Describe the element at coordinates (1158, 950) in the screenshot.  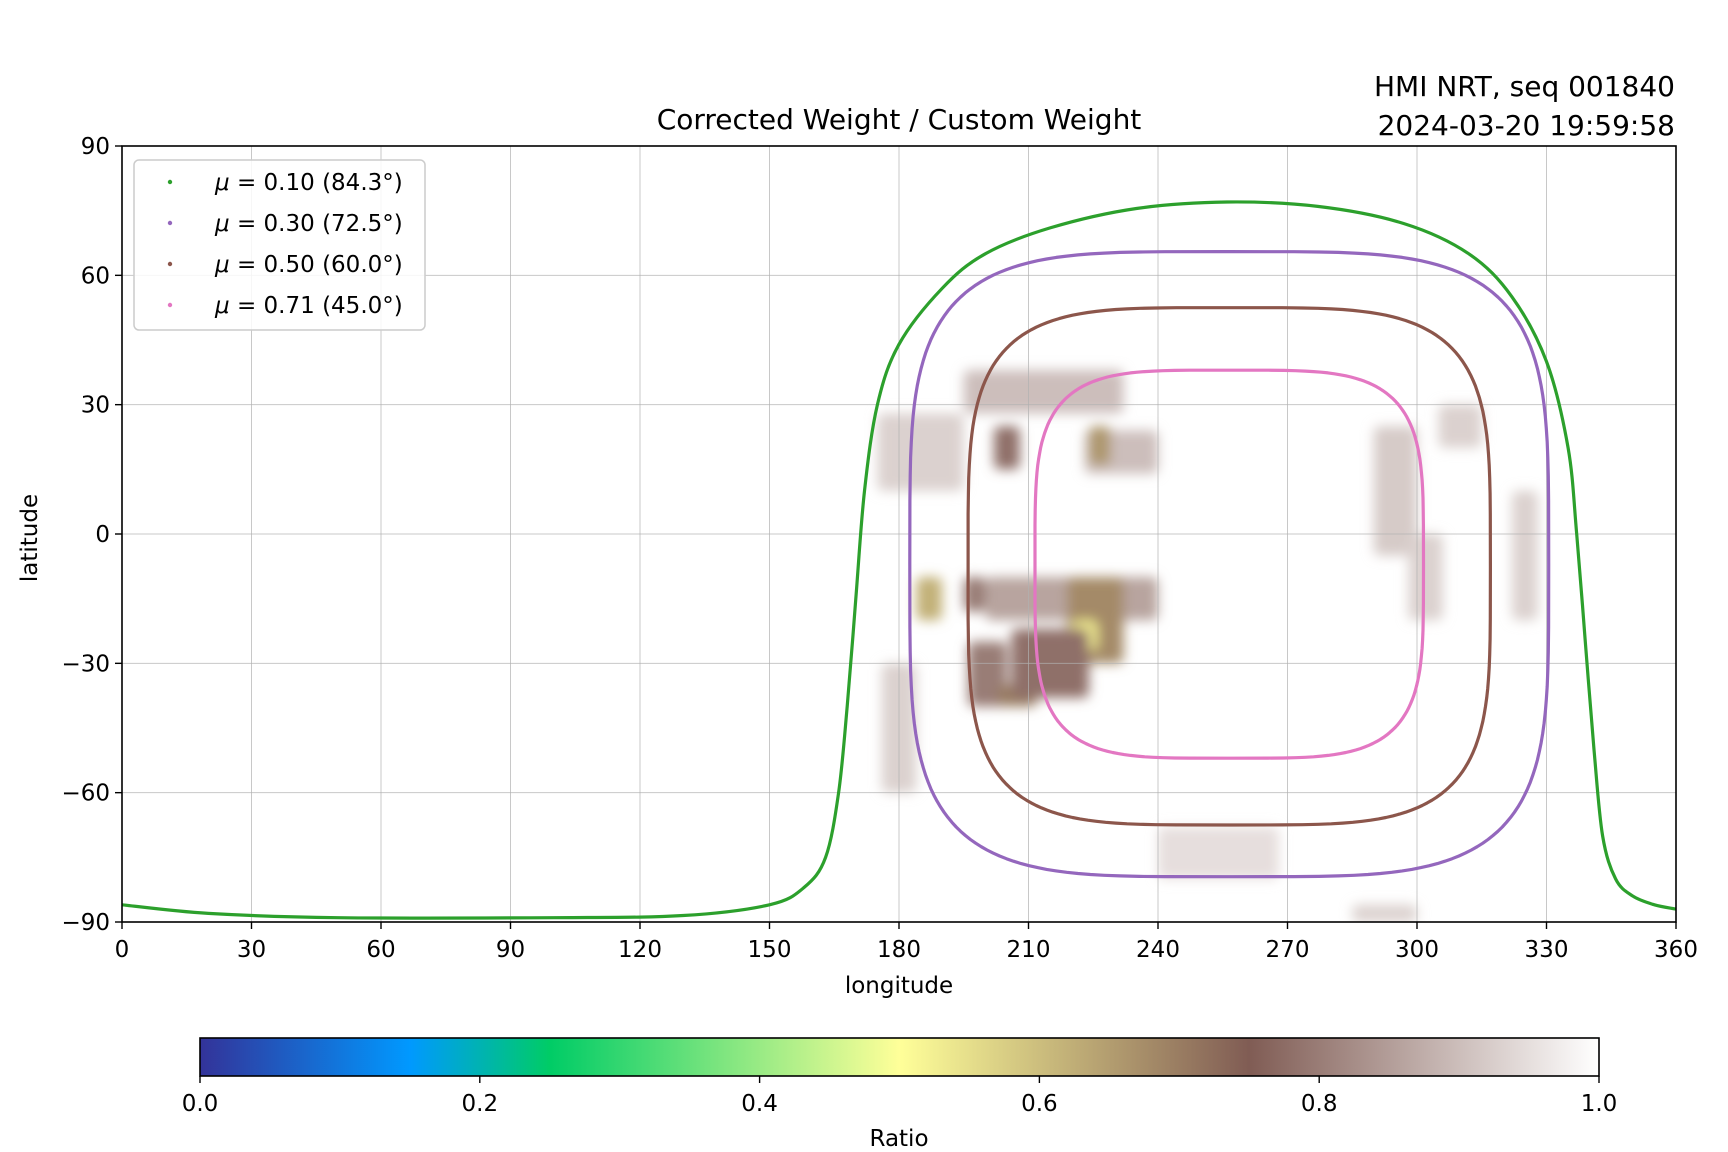
I see `x-tick-label: 240` at that location.